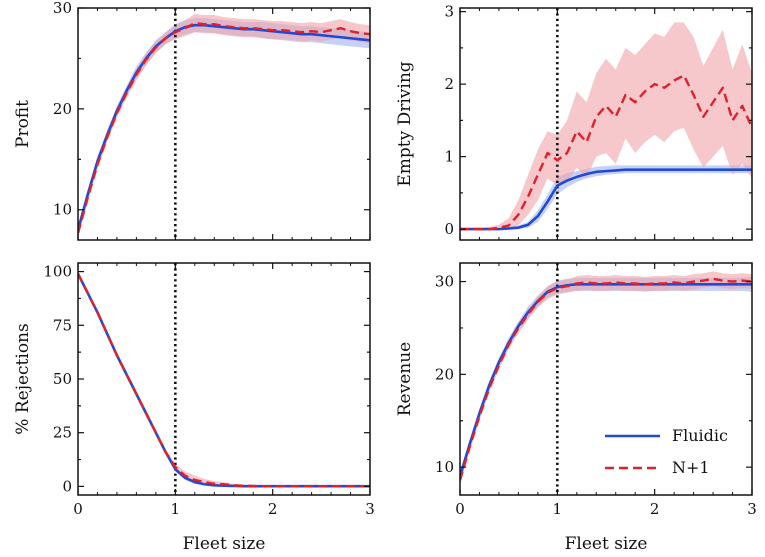  I want to click on y-tick-label: 100, so click(57, 272).